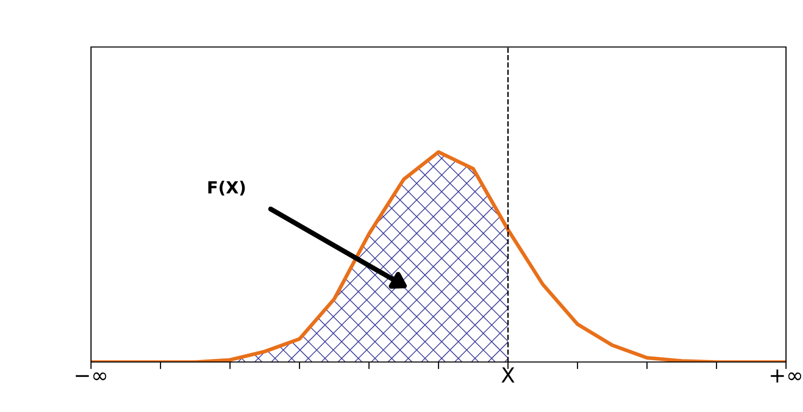 The image size is (803, 412). What do you see at coordinates (786, 376) in the screenshot?
I see `x-tick-label: +∞` at bounding box center [786, 376].